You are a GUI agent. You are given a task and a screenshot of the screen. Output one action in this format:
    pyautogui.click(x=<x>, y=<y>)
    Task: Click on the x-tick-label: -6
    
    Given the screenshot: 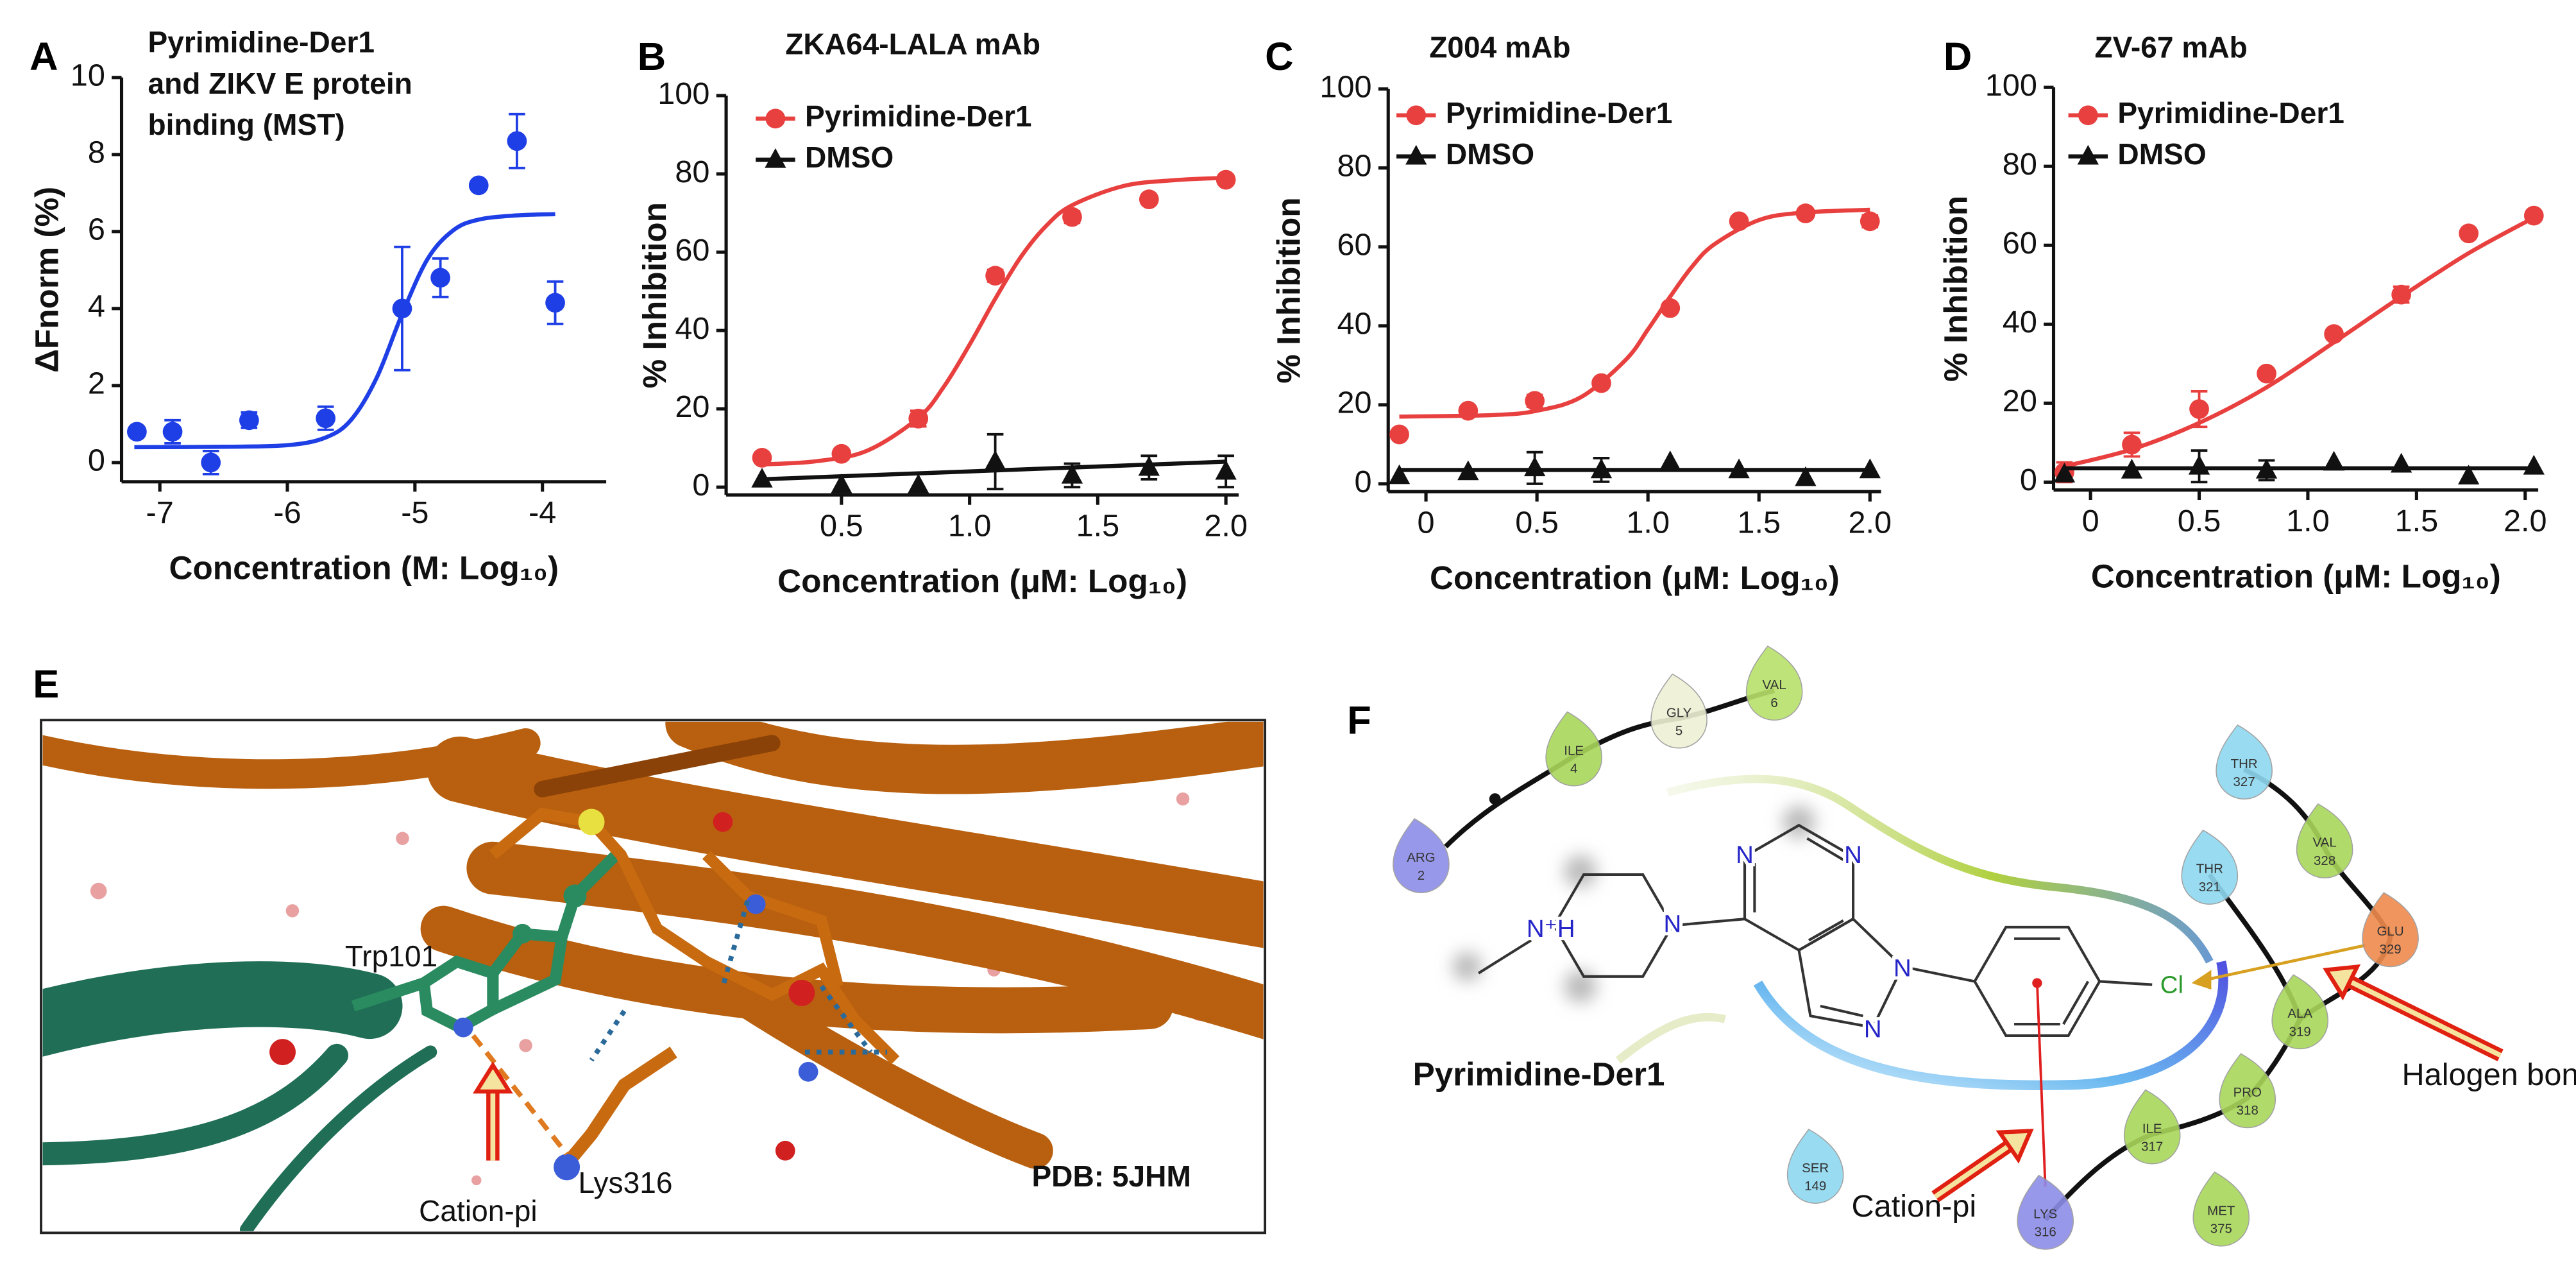 What is the action you would take?
    pyautogui.click(x=287, y=512)
    